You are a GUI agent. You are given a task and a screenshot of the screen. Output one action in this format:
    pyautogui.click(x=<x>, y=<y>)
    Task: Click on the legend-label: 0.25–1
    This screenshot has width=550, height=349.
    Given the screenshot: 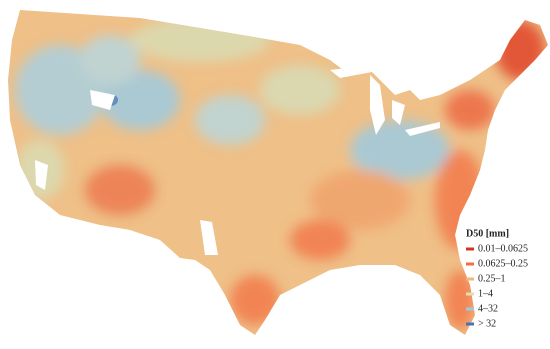 What is the action you would take?
    pyautogui.click(x=492, y=278)
    